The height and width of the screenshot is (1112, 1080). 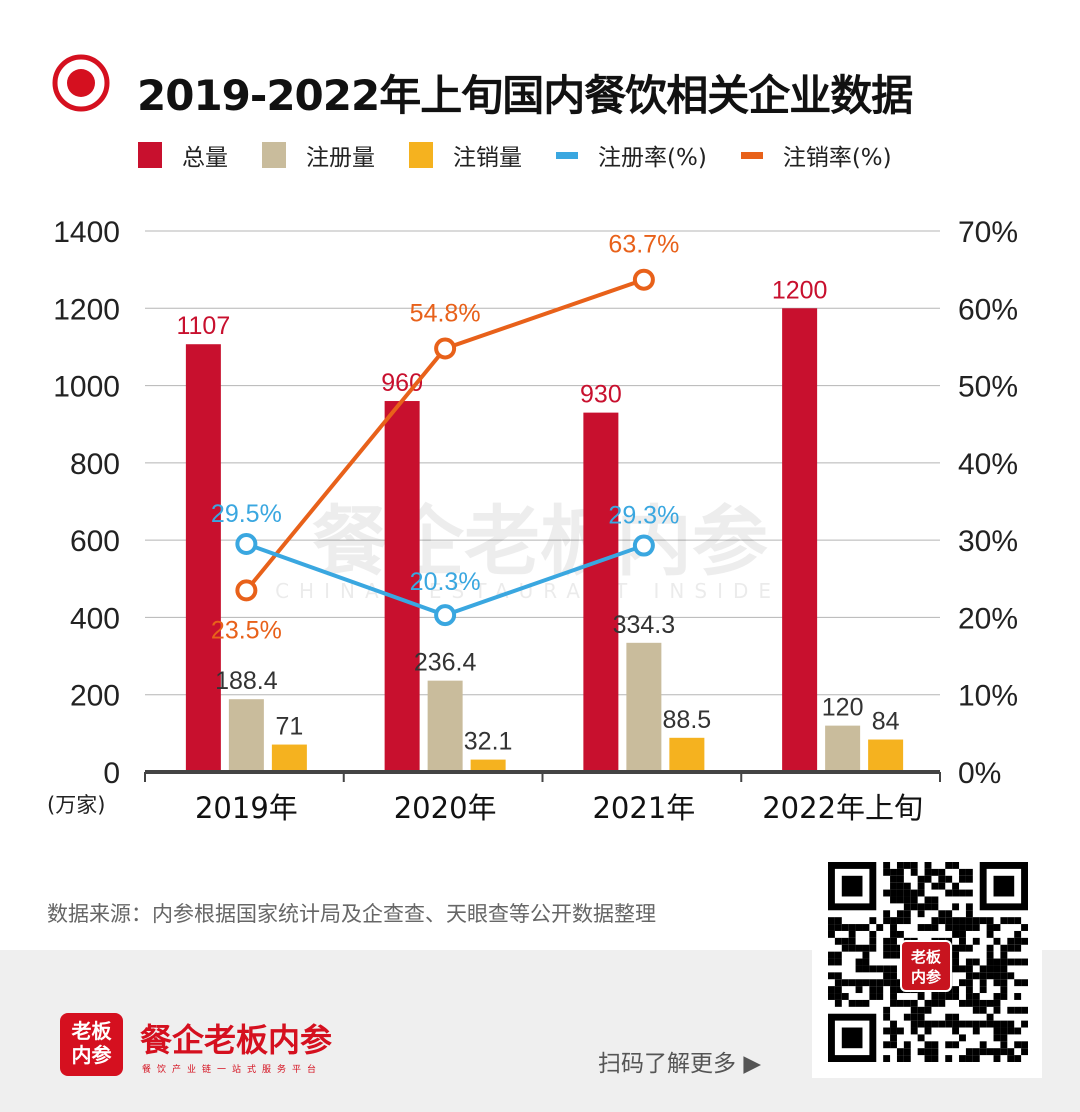 I want to click on qr-badge: 老板内参, so click(x=926, y=966).